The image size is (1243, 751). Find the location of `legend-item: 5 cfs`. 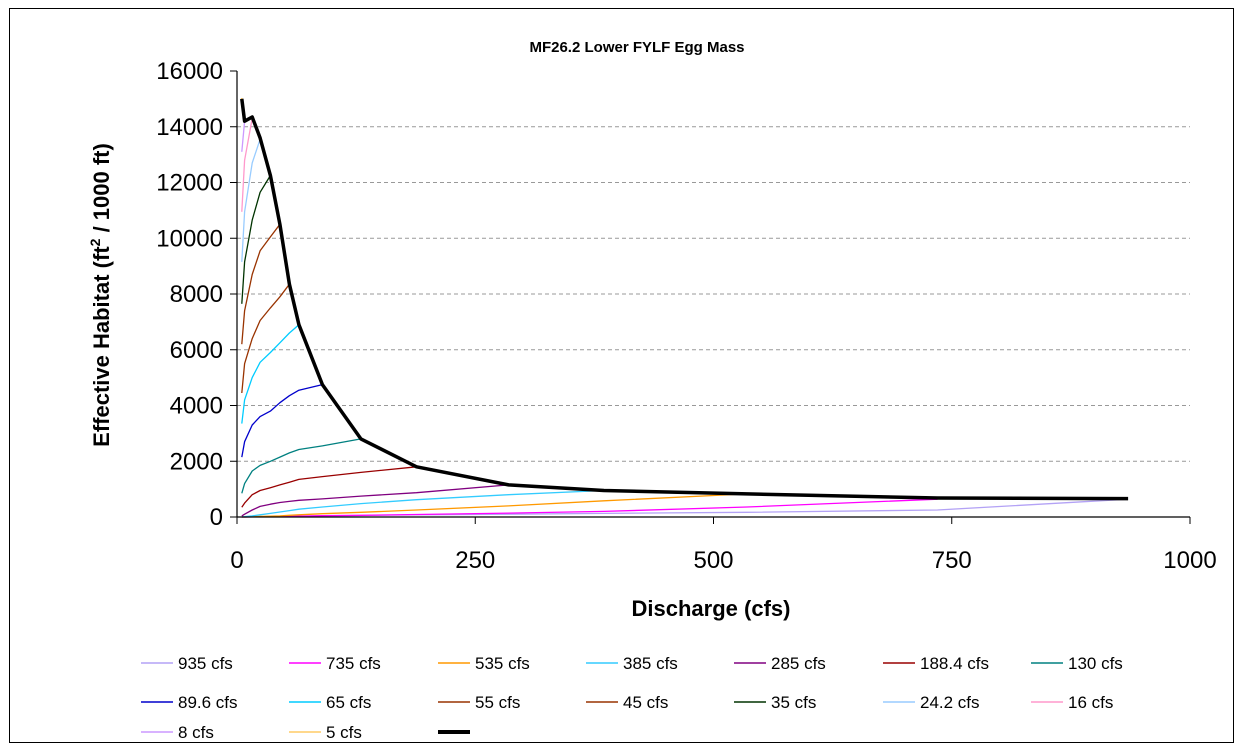

legend-item: 5 cfs is located at coordinates (325, 732).